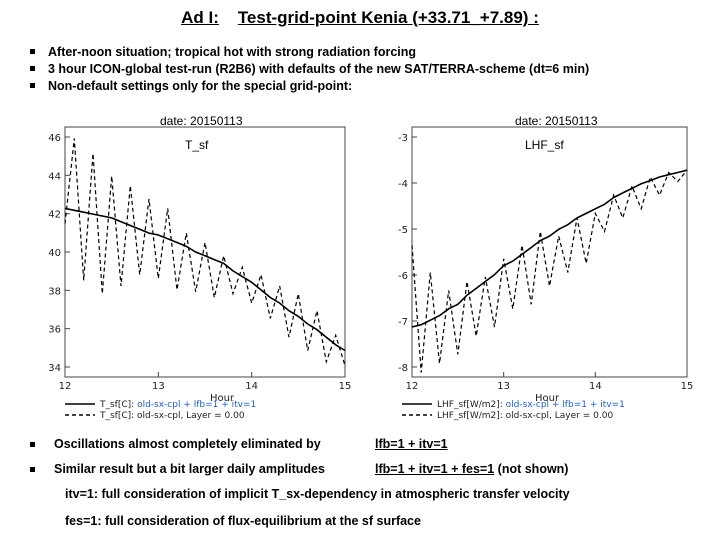  Describe the element at coordinates (403, 184) in the screenshot. I see `y-tick-label: -4` at that location.